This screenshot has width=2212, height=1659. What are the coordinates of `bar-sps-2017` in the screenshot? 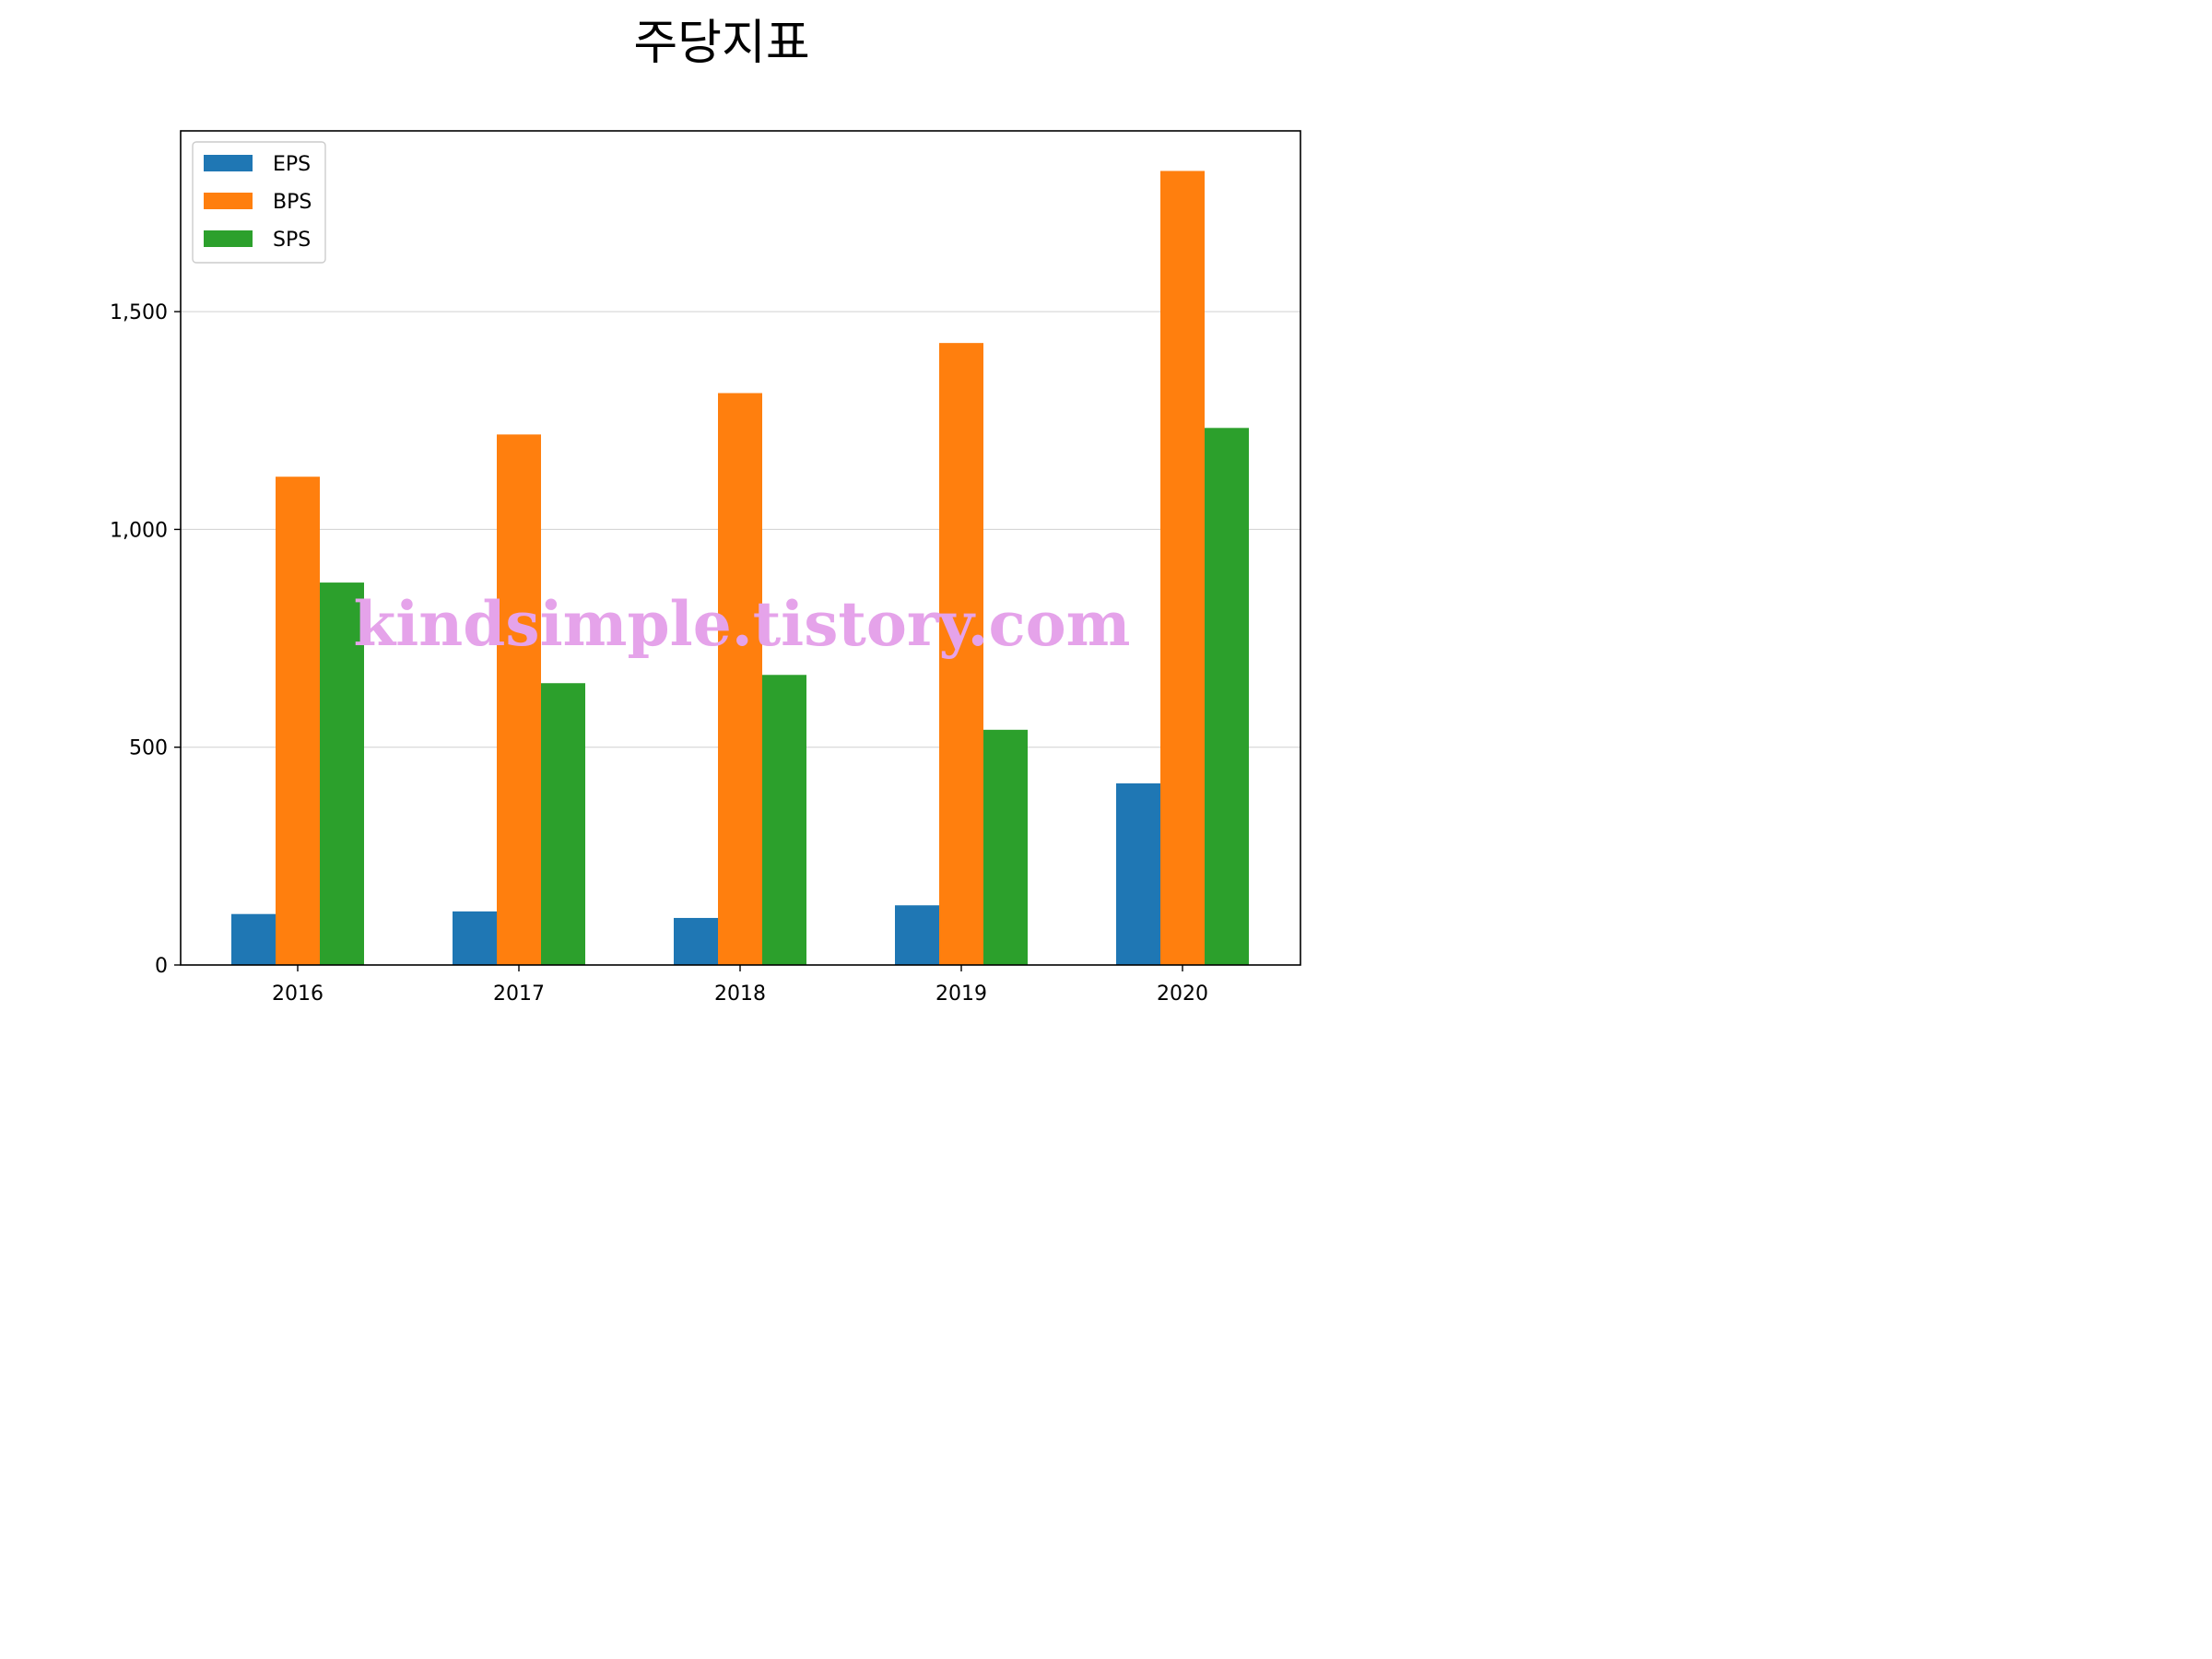 It's located at (563, 824).